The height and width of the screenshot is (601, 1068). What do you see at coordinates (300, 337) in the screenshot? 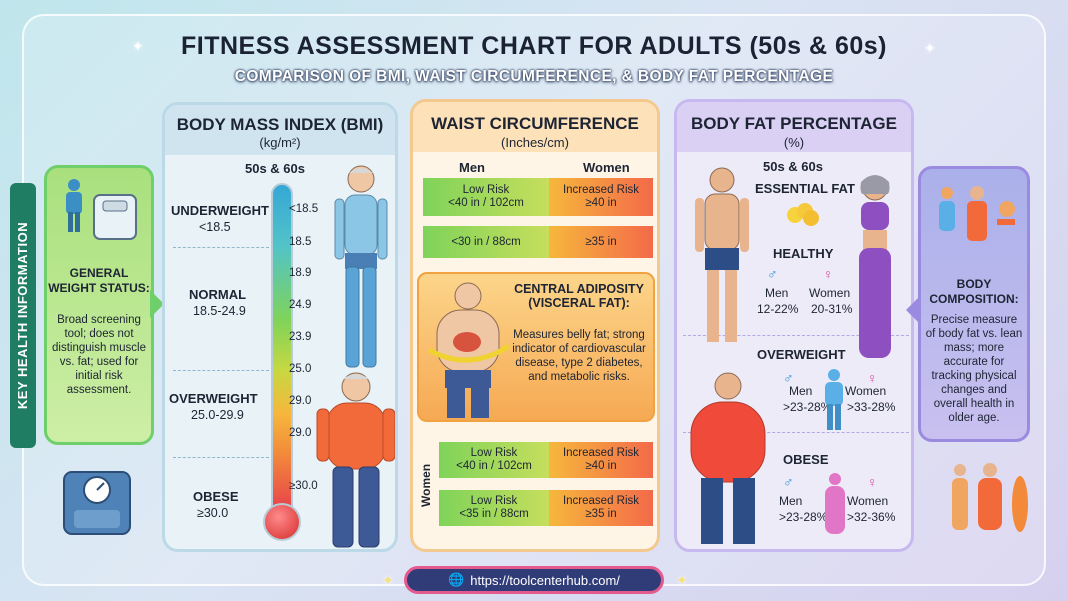
I see `bmi-tick: 23.9` at bounding box center [300, 337].